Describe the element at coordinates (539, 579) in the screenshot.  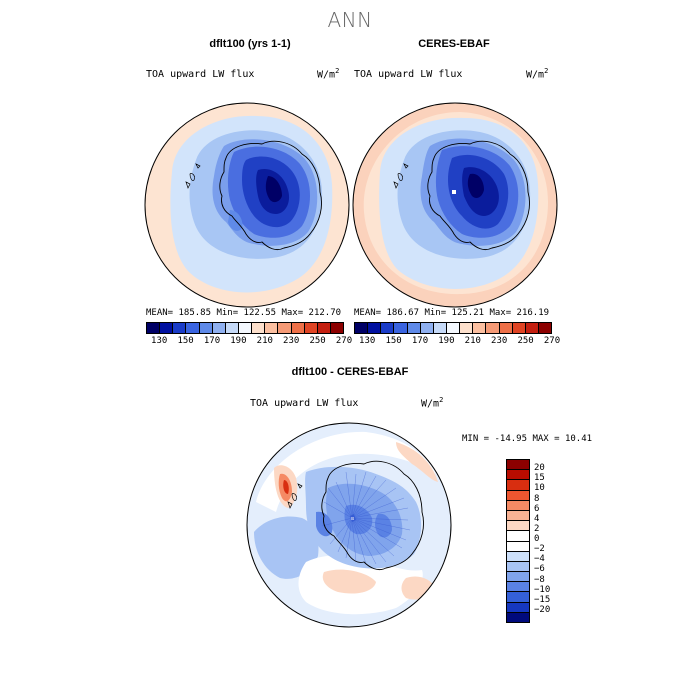
I see `diff-colorbar-tick-label: −8` at that location.